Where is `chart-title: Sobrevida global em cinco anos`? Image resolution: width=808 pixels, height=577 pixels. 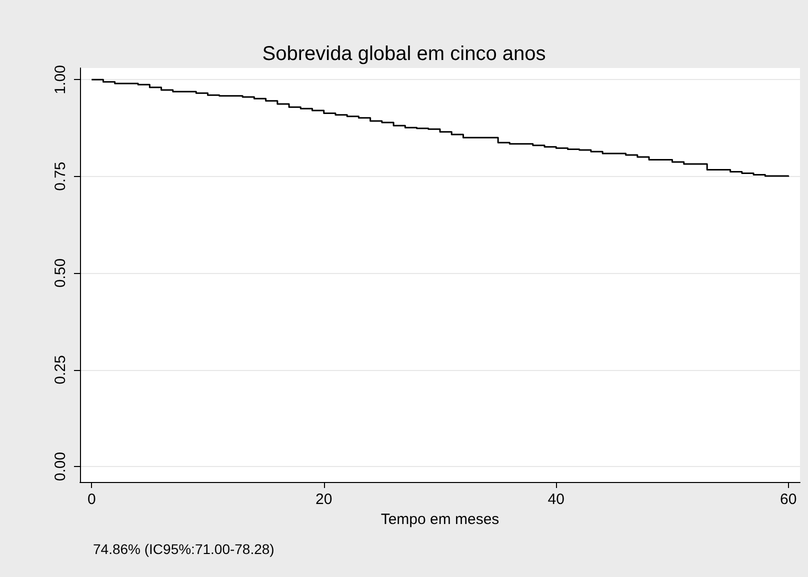
chart-title: Sobrevida global em cinco anos is located at coordinates (404, 54).